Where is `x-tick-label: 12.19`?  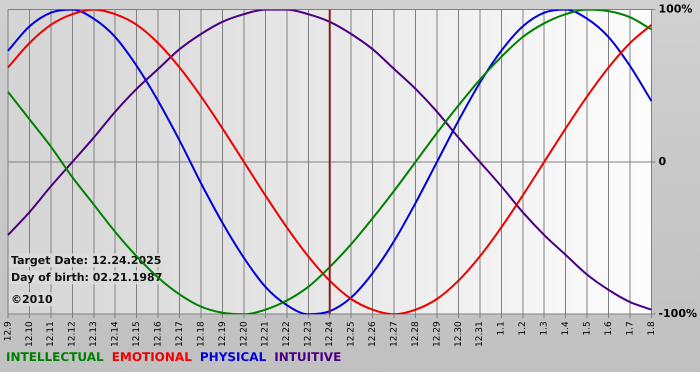 x-tick-label: 12.19 is located at coordinates (223, 333).